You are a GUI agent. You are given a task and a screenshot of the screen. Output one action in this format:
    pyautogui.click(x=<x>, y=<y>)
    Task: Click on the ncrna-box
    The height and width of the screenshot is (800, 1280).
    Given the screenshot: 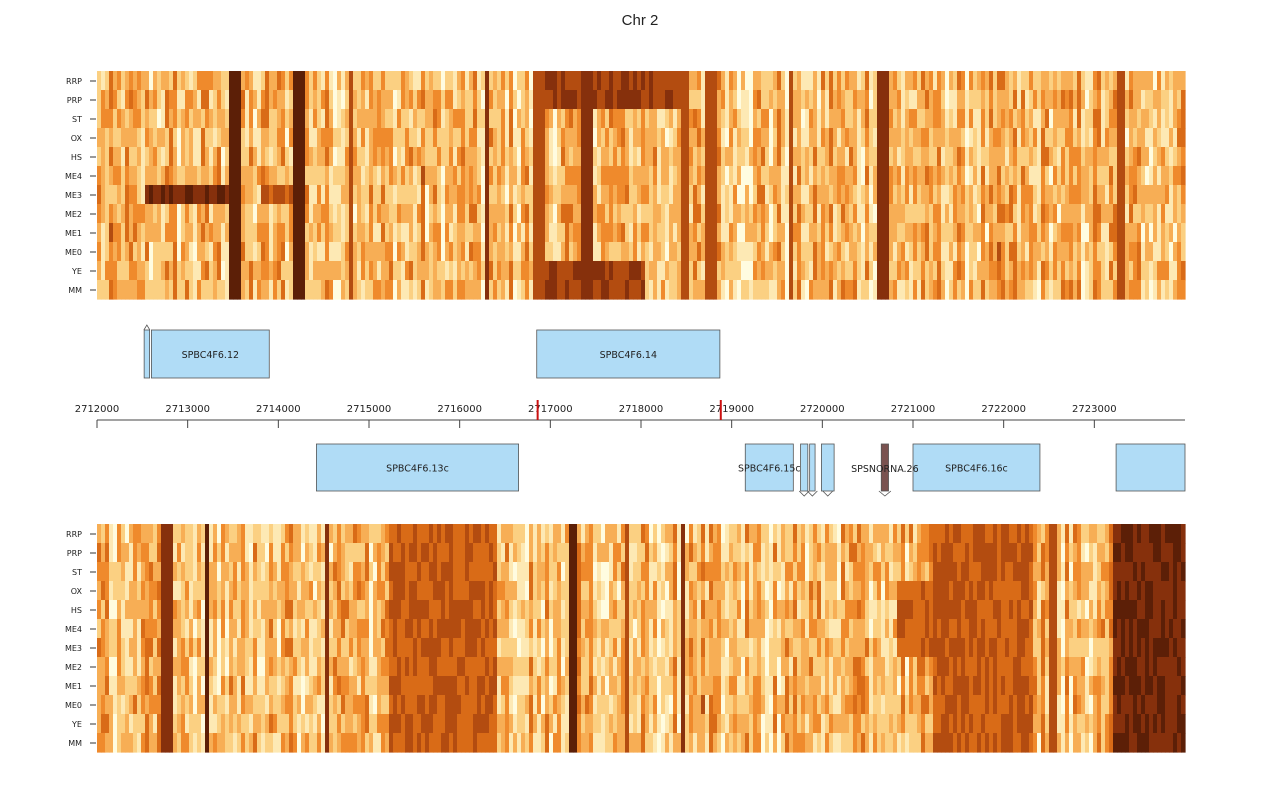 What is the action you would take?
    pyautogui.click(x=884, y=467)
    